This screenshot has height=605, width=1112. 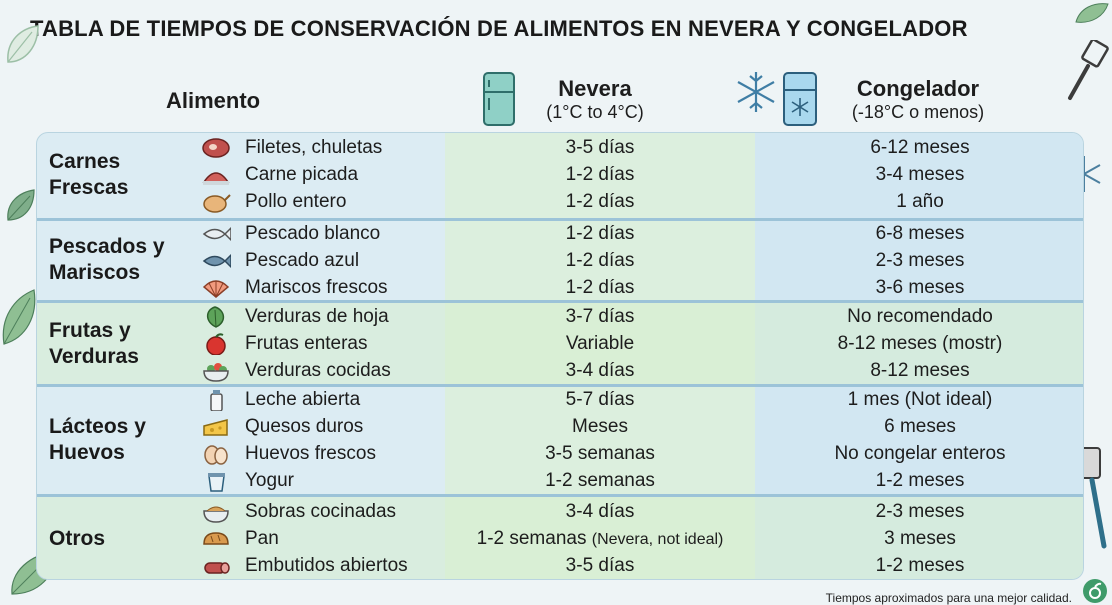 What do you see at coordinates (217, 568) in the screenshot?
I see `sausage-icon` at bounding box center [217, 568].